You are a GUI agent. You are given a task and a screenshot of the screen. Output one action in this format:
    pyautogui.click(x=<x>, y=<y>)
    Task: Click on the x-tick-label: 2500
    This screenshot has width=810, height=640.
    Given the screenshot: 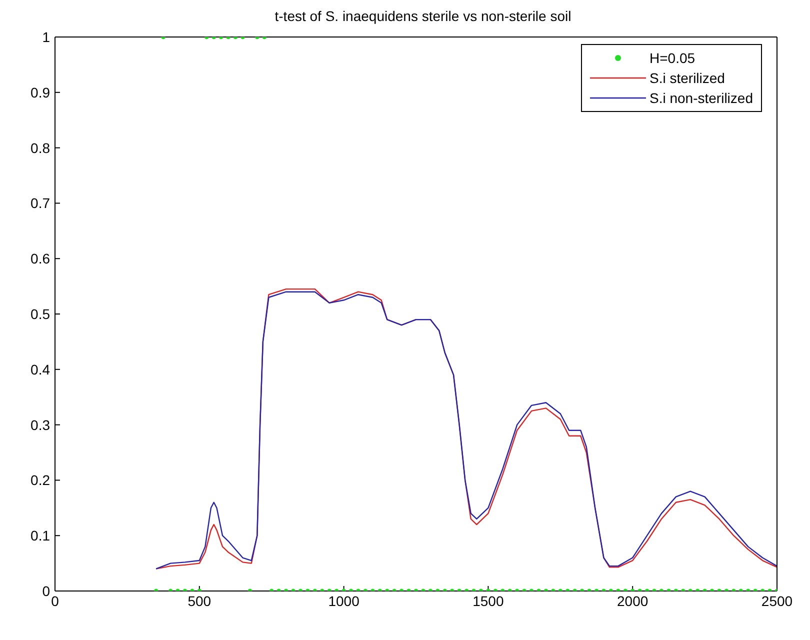 What is the action you would take?
    pyautogui.click(x=777, y=600)
    